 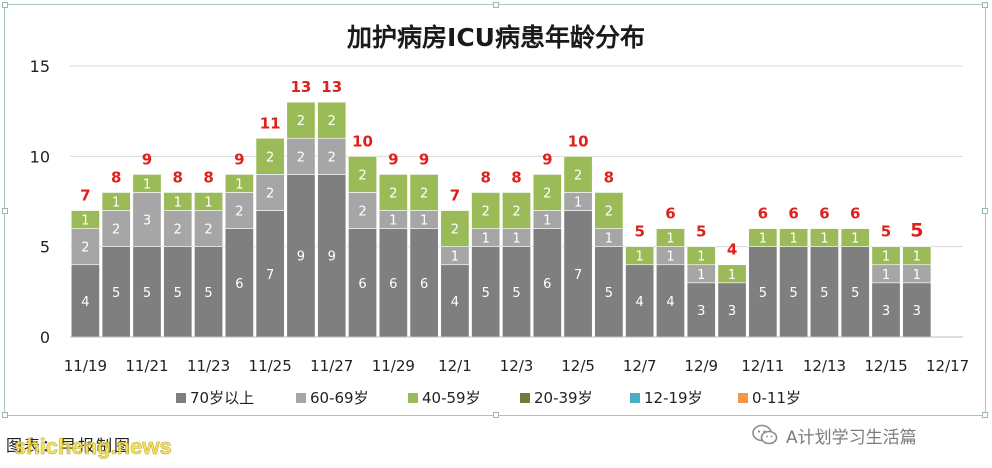 What do you see at coordinates (495, 37) in the screenshot?
I see `chart-title: 加护病房ICU病患年龄分布` at bounding box center [495, 37].